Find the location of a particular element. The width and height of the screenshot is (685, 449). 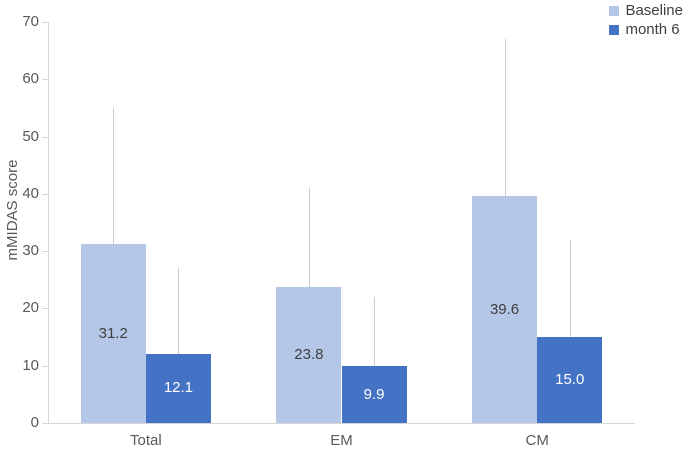

bar-baseline-cm is located at coordinates (504, 309).